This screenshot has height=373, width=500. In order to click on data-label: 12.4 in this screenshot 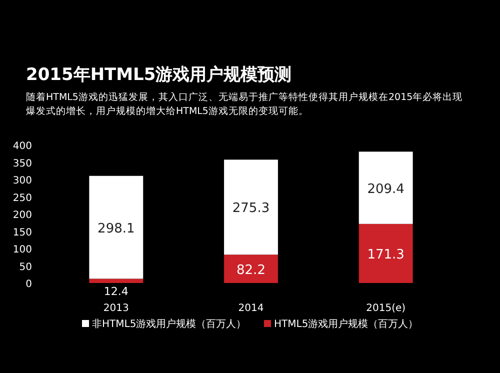, I will do `click(116, 291)`.